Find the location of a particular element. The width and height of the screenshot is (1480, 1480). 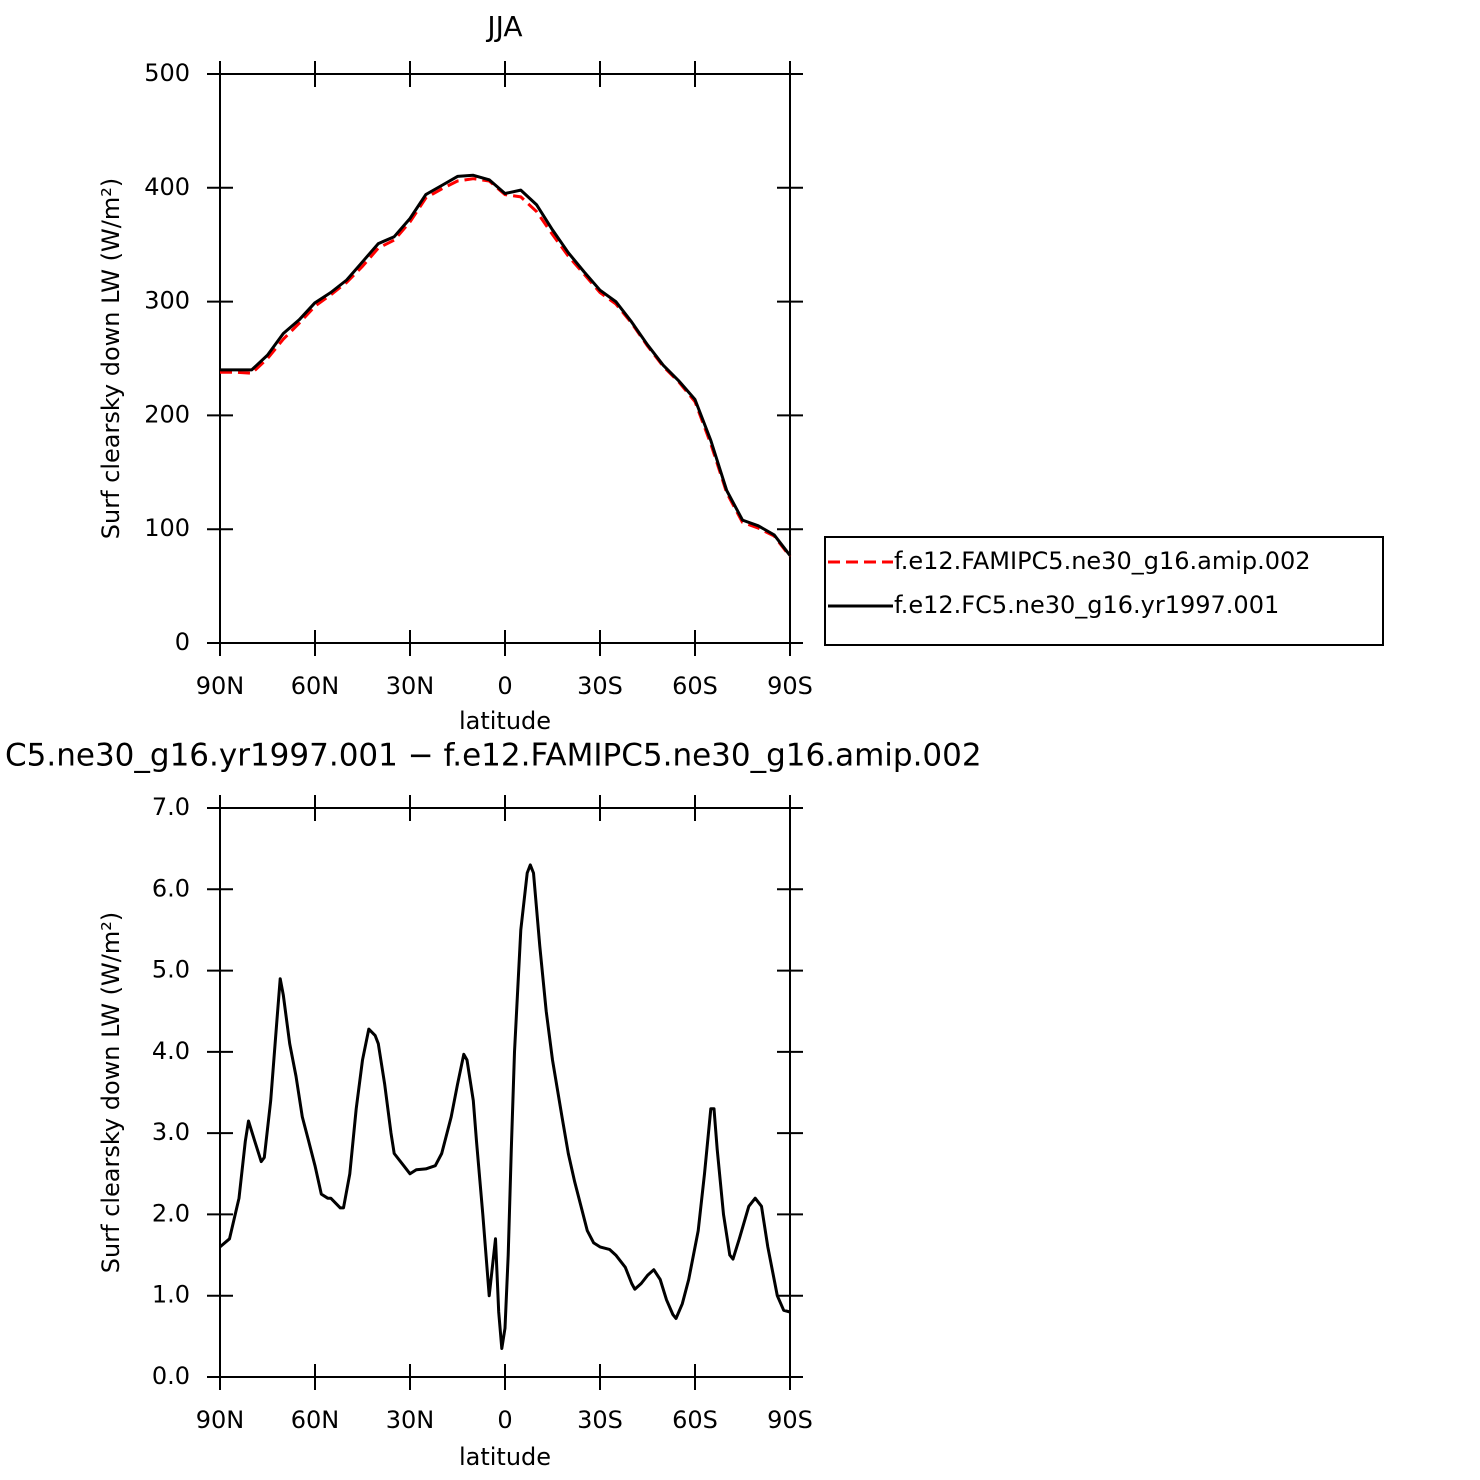

legend-box is located at coordinates (1104, 591).